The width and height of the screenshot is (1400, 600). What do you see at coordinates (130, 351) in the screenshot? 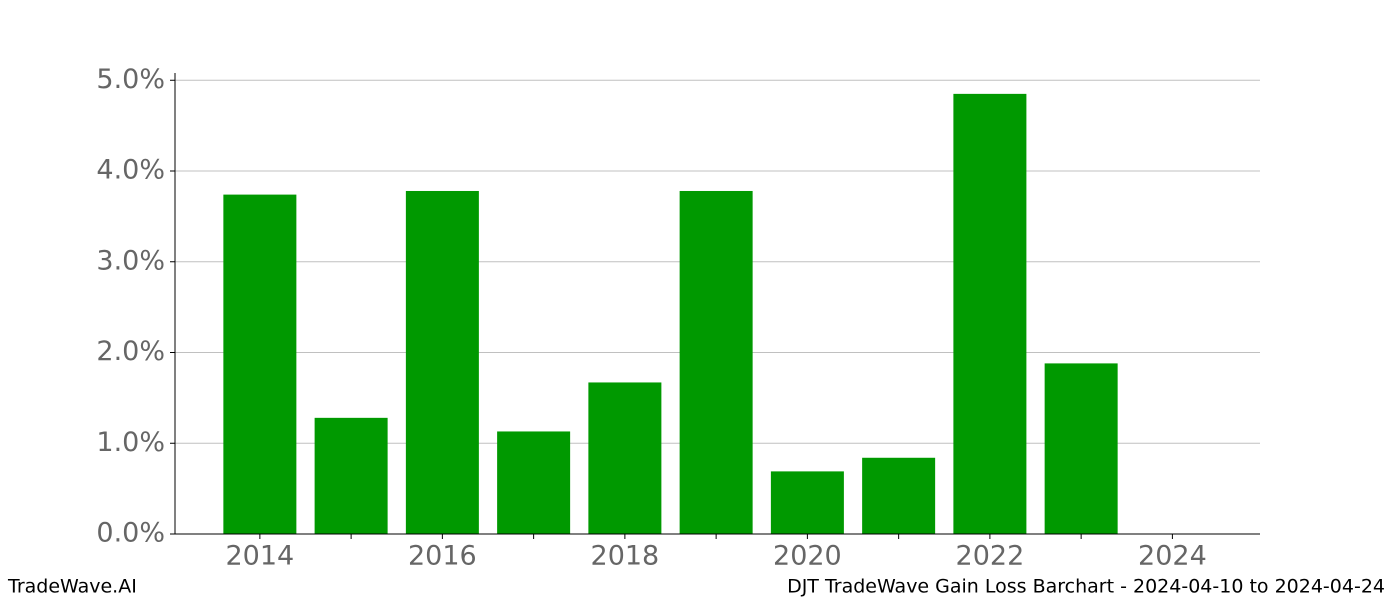
I see `y-tick-label: 2.0%` at bounding box center [130, 351].